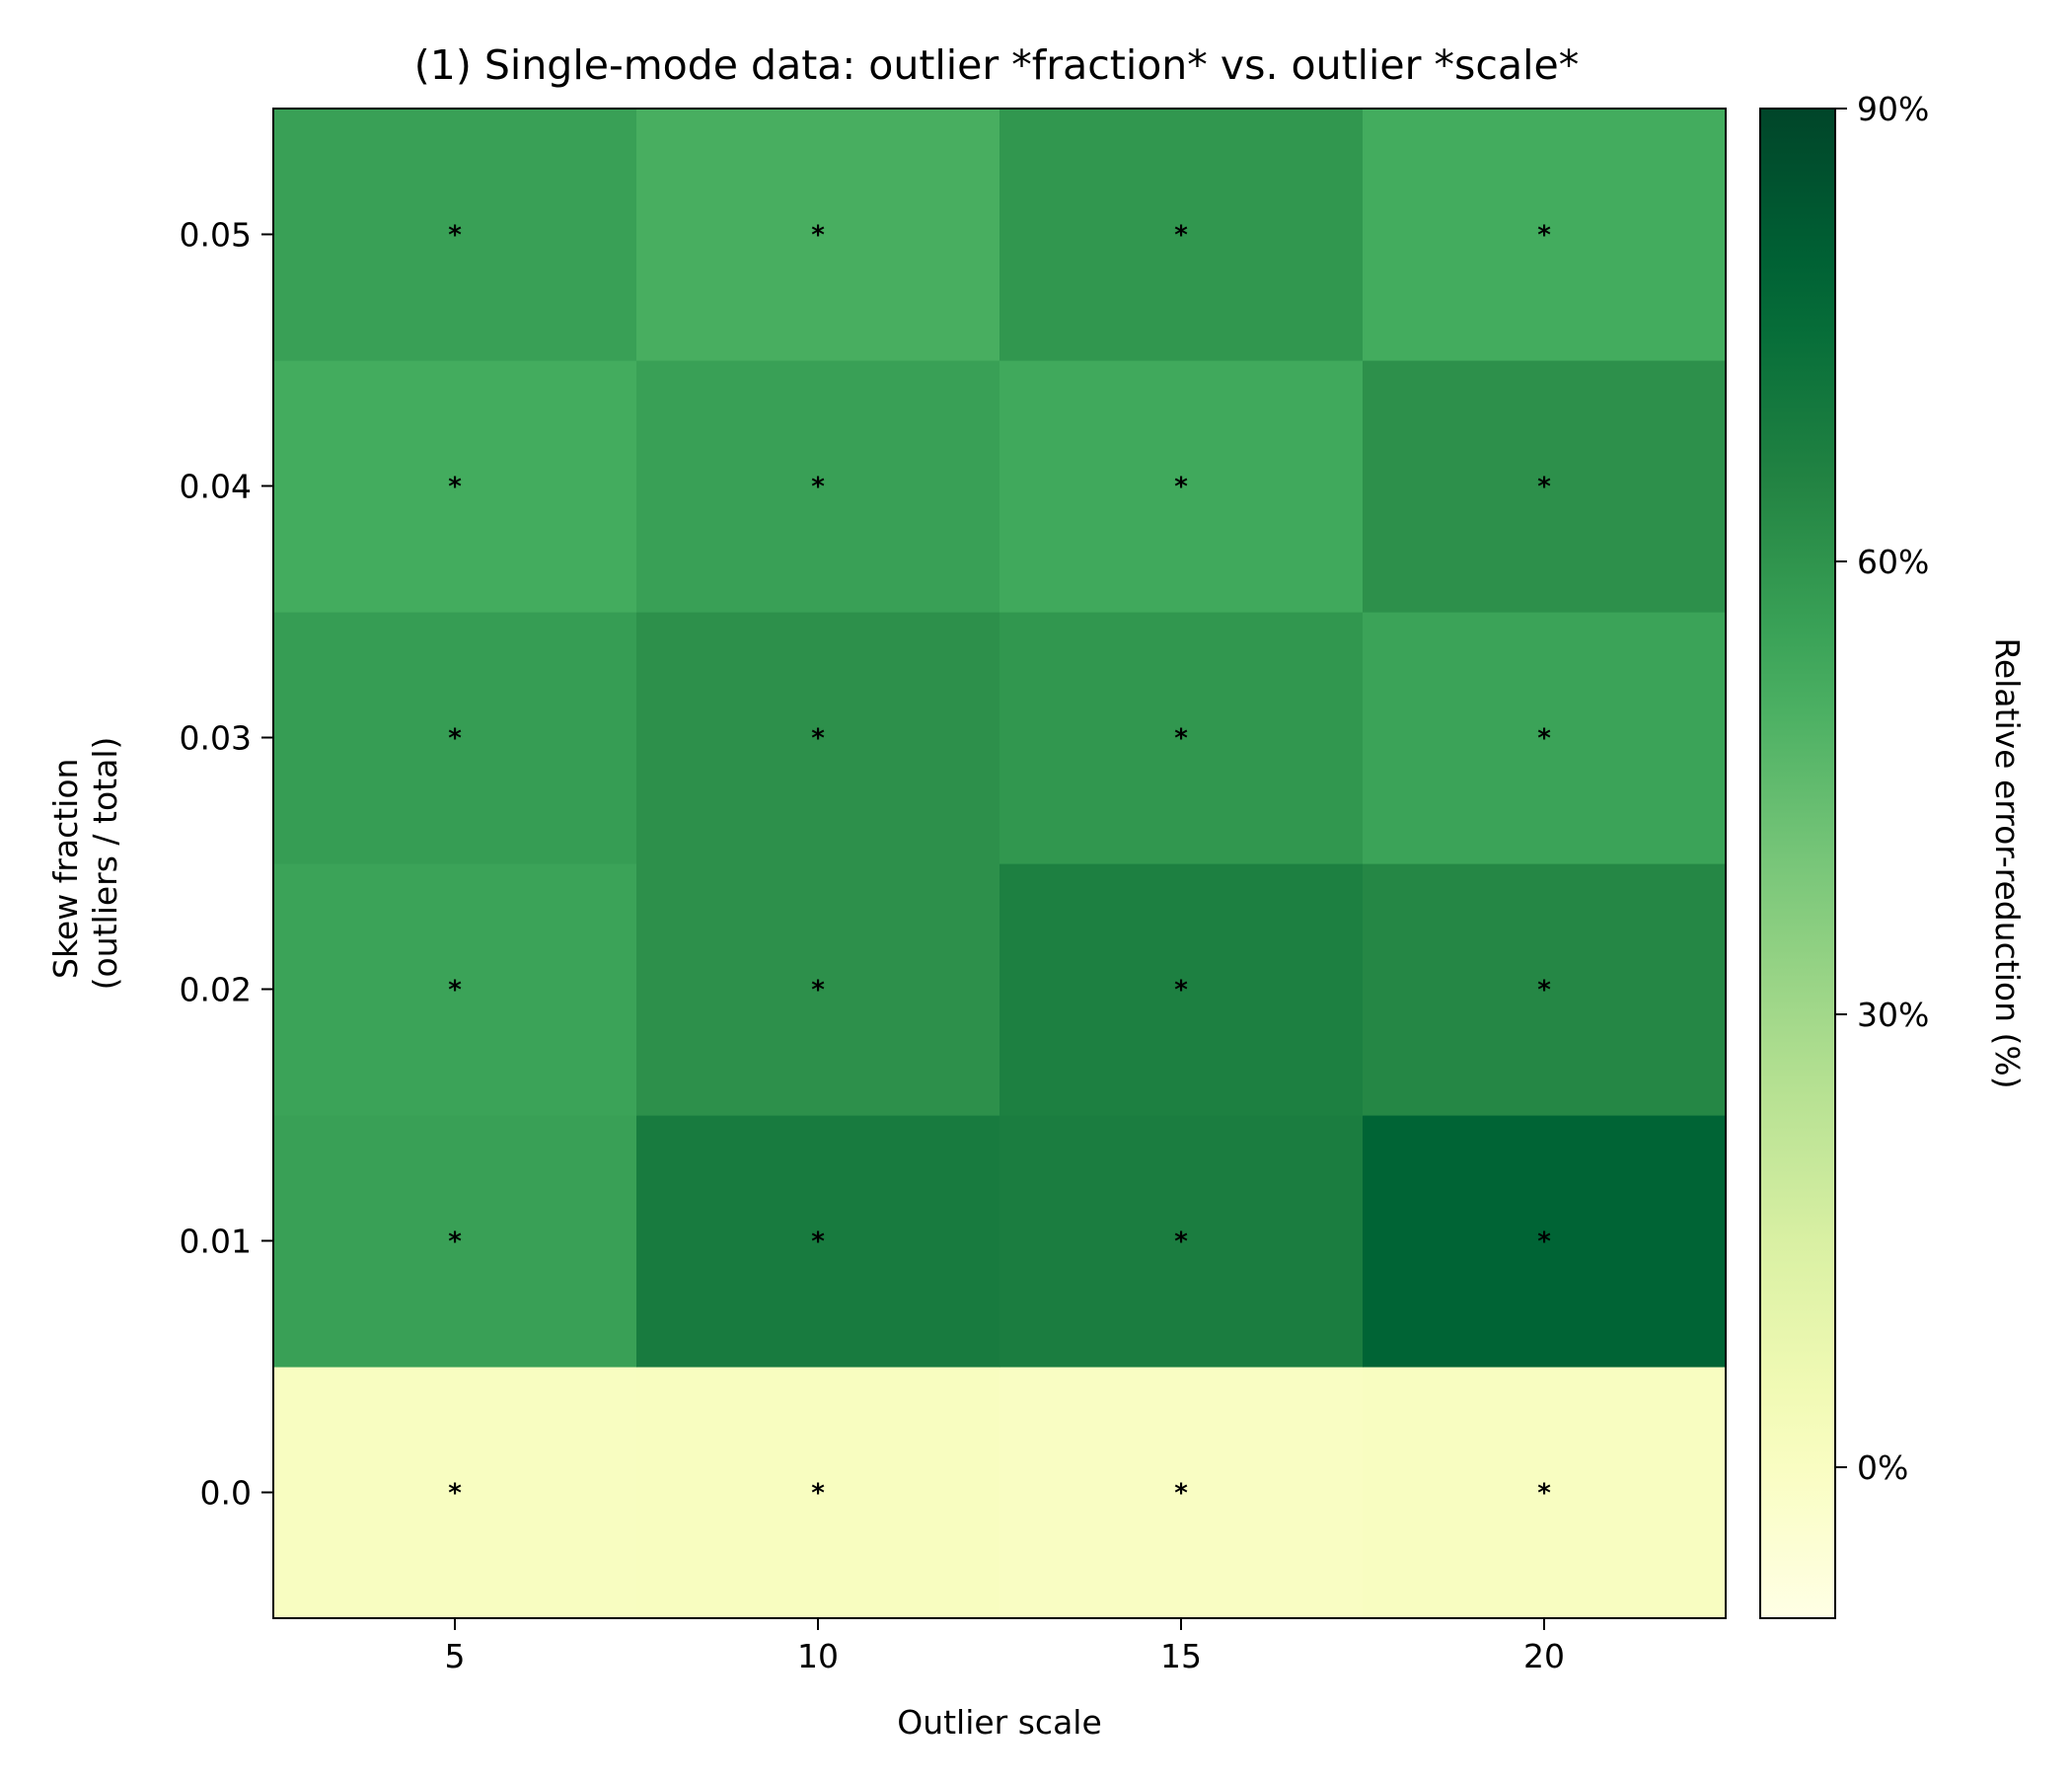 Image resolution: width=2072 pixels, height=1781 pixels. Describe the element at coordinates (1181, 1656) in the screenshot. I see `x-tick-label: 15` at that location.